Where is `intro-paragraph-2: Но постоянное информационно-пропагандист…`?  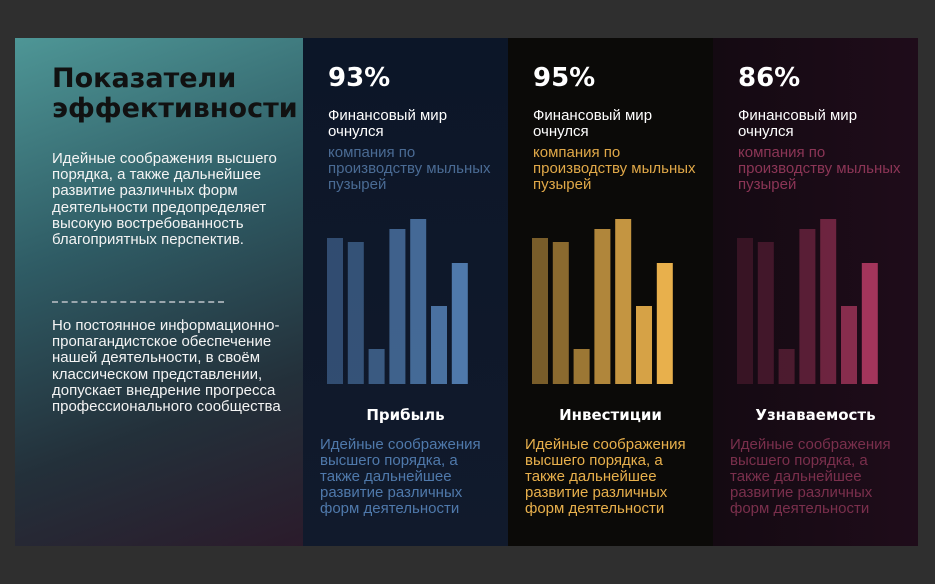
intro-paragraph-2: Но постоянное информационно-пропагандист… is located at coordinates (166, 366).